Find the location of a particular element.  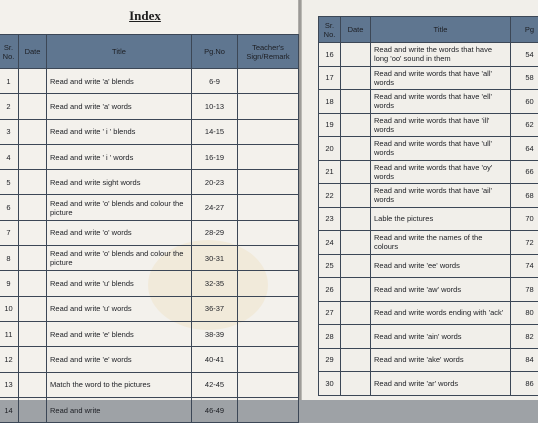

title-cell: Read and write sight words is located at coordinates (119, 182).